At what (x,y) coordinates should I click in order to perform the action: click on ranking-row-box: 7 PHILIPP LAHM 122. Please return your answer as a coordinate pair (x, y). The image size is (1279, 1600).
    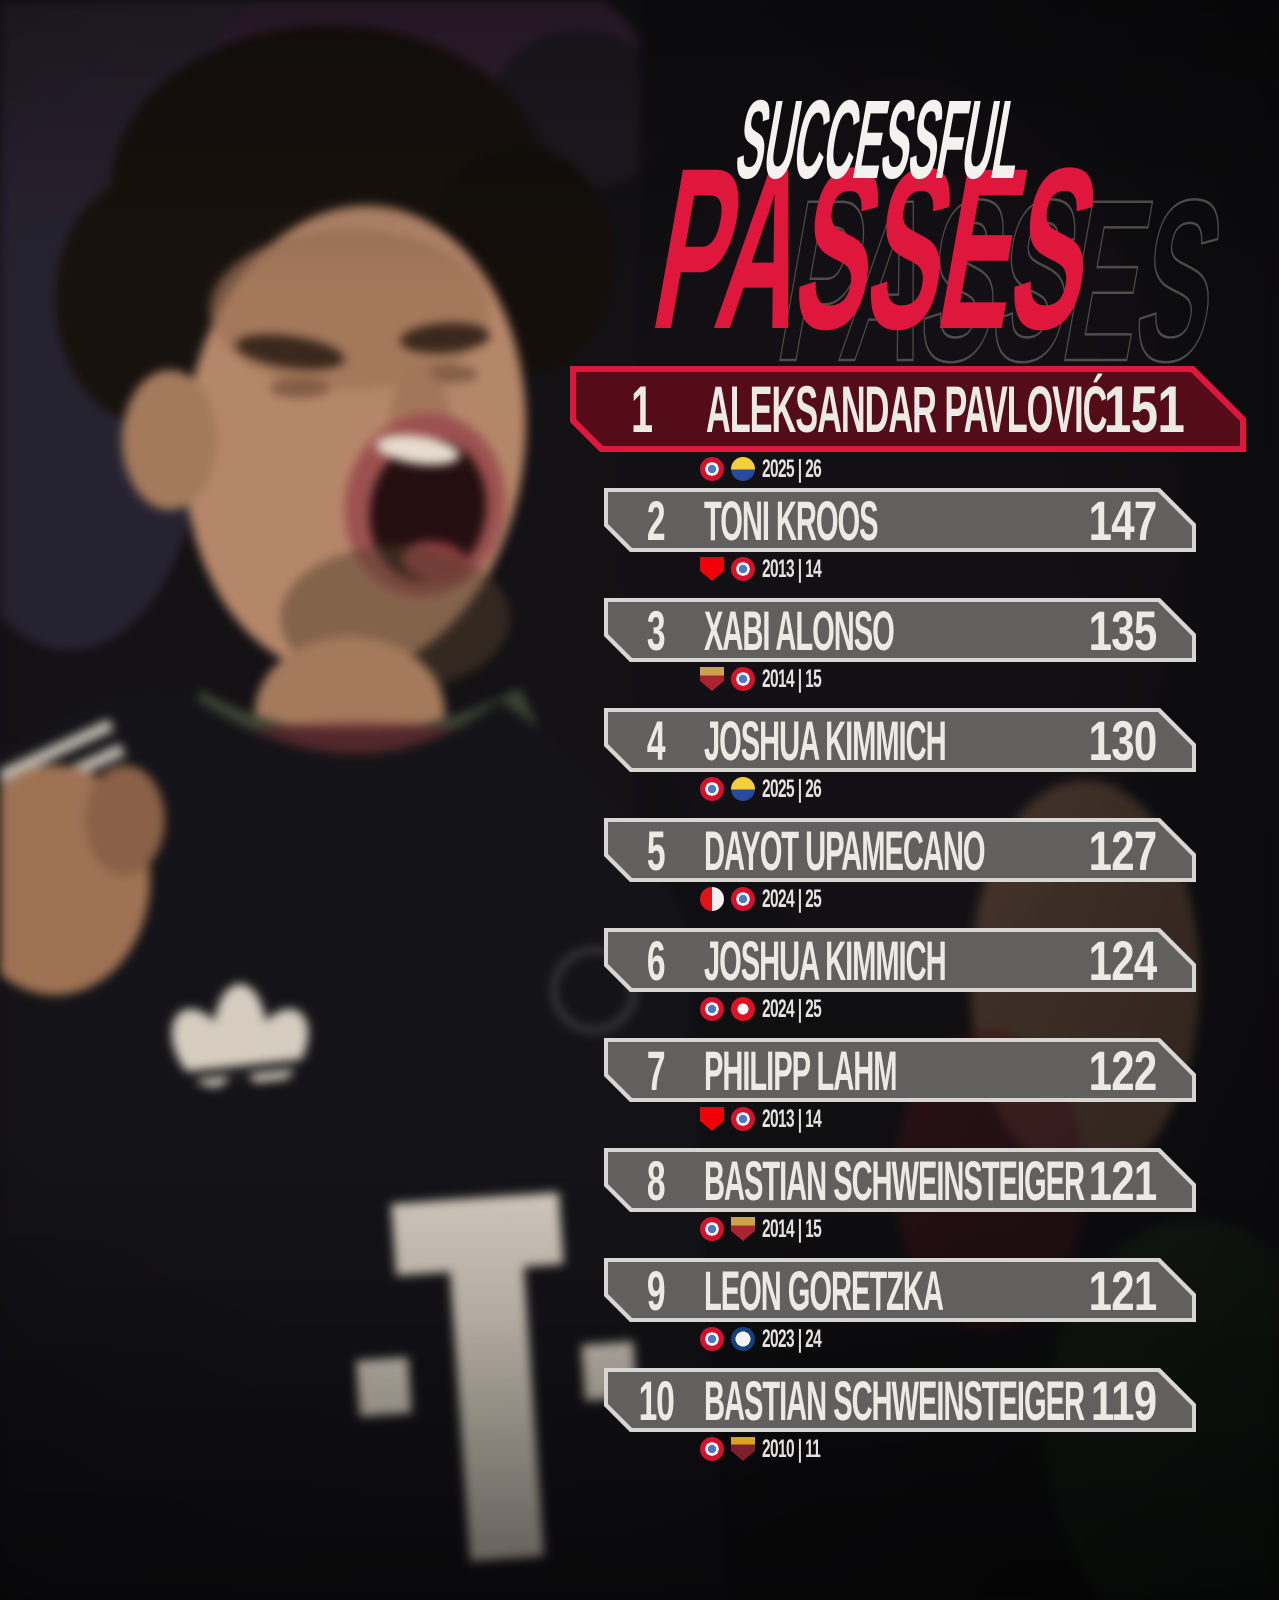
    Looking at the image, I should click on (900, 1070).